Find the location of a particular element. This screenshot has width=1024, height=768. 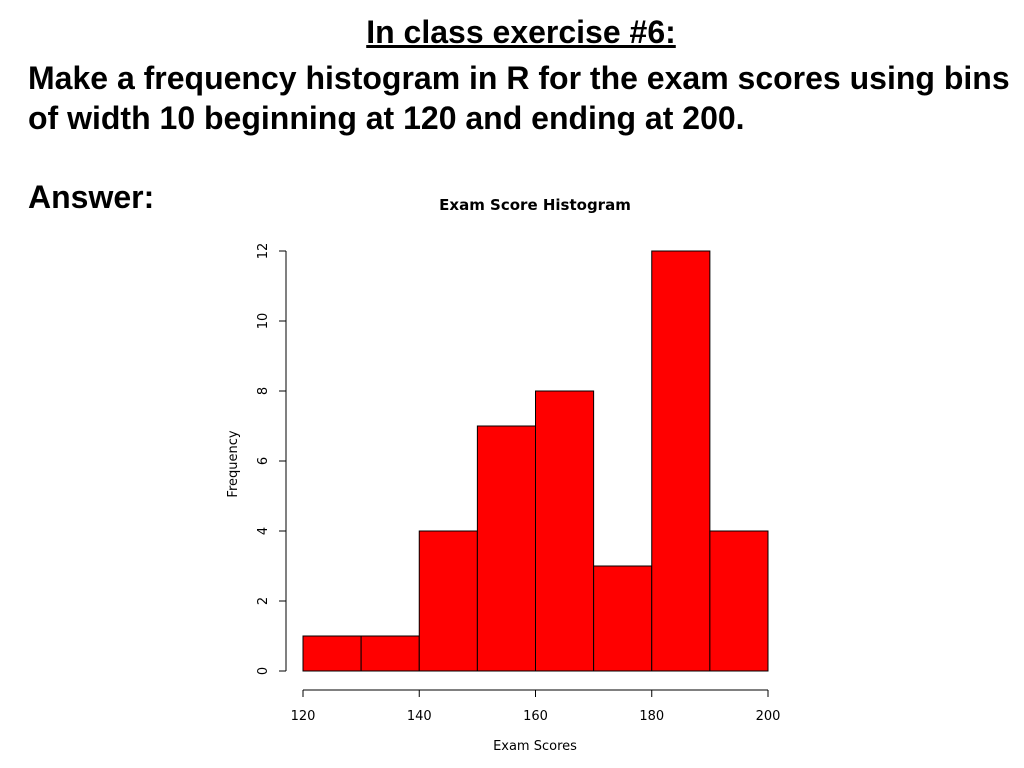

x-tick-label: 120 is located at coordinates (303, 716).